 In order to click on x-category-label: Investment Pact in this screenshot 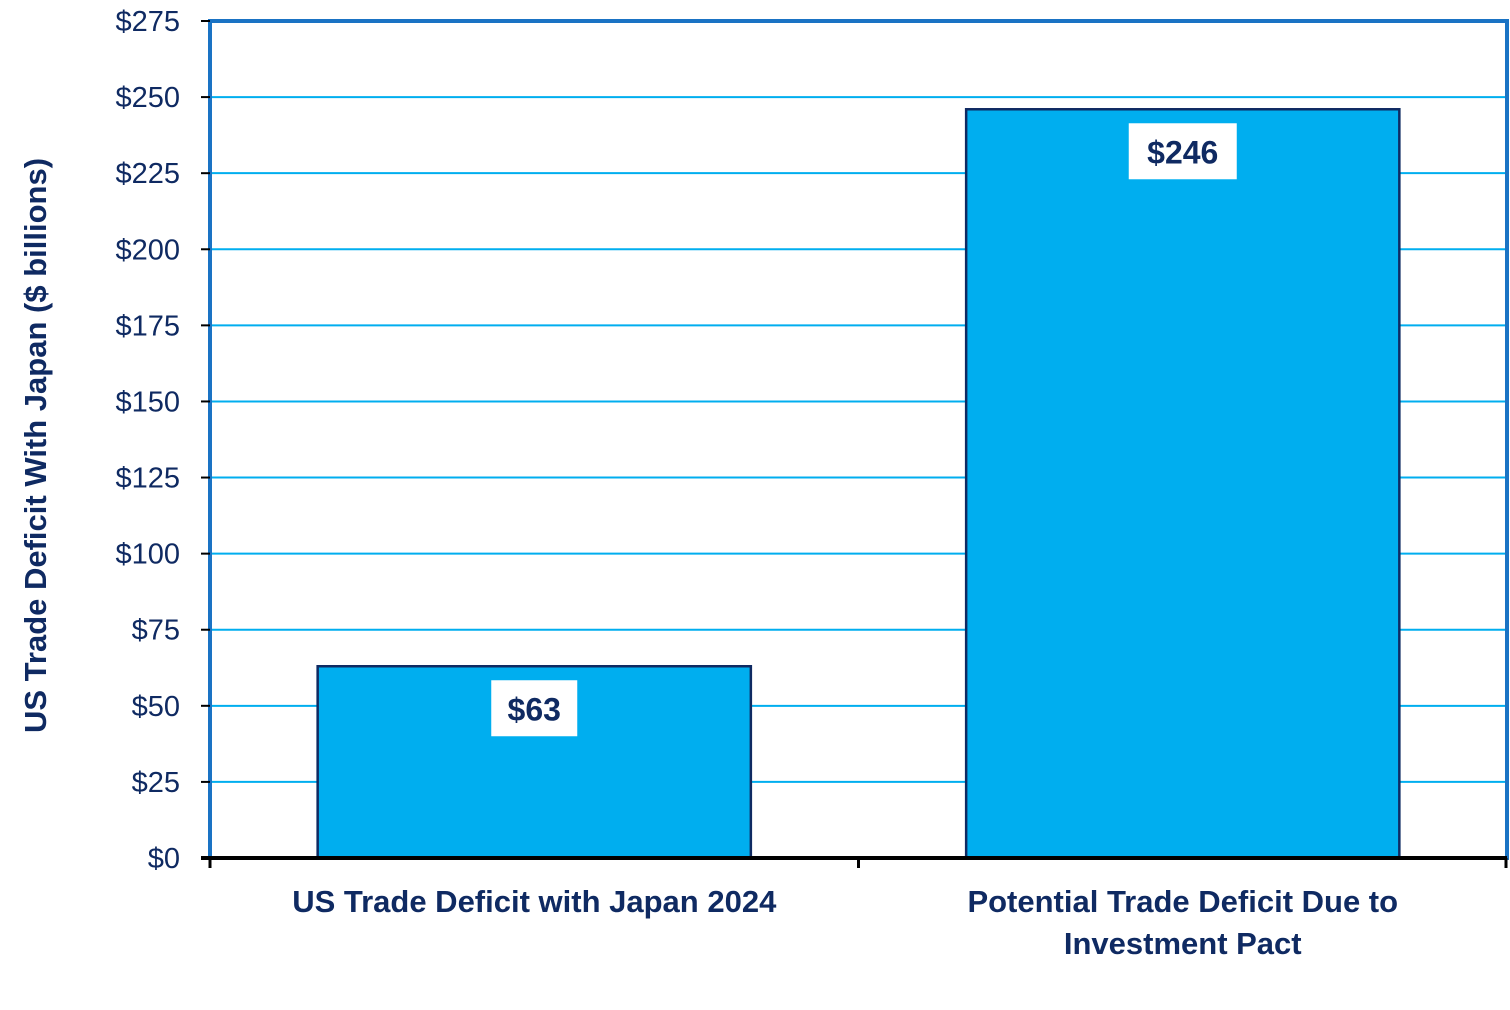, I will do `click(1183, 943)`.